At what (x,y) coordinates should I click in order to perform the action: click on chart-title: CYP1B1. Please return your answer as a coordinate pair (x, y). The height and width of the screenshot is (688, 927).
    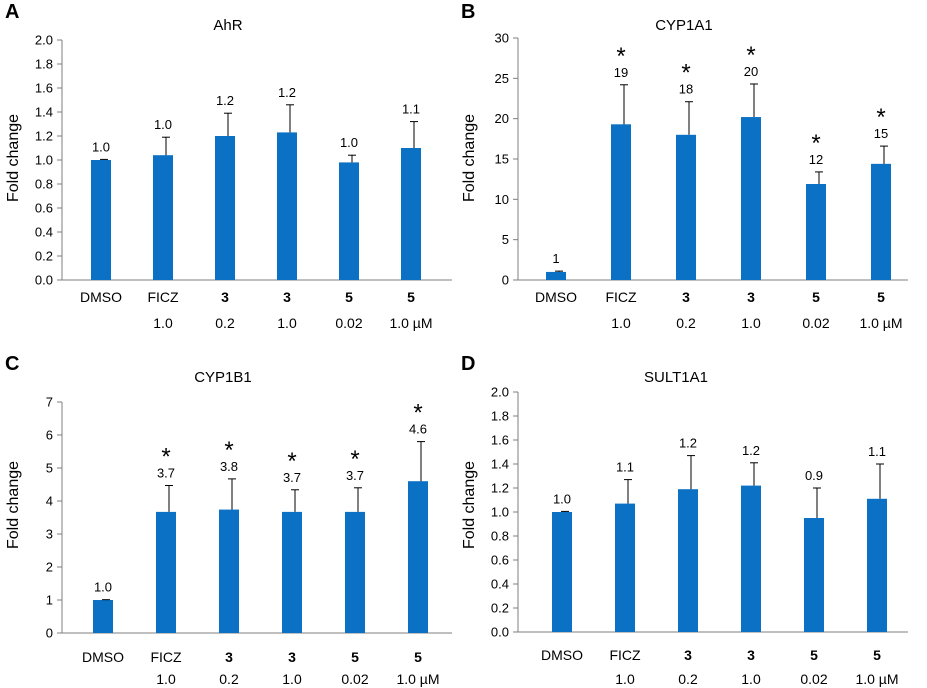
    Looking at the image, I should click on (223, 377).